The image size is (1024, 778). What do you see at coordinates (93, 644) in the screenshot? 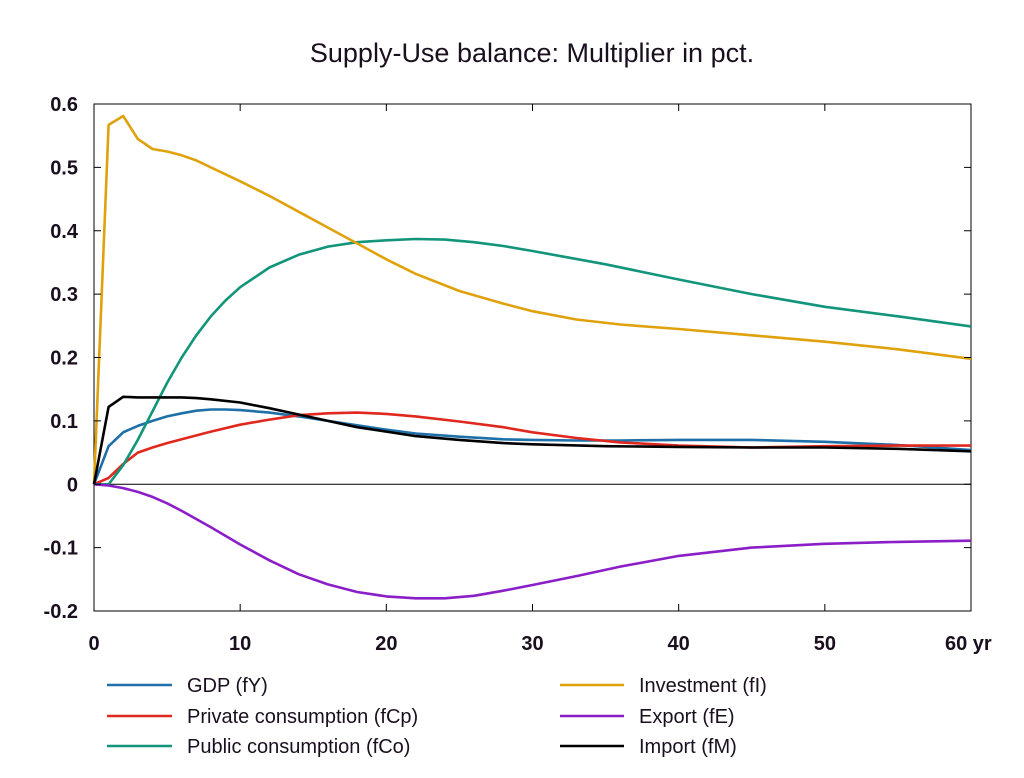
I see `x-tick-label: 0` at bounding box center [93, 644].